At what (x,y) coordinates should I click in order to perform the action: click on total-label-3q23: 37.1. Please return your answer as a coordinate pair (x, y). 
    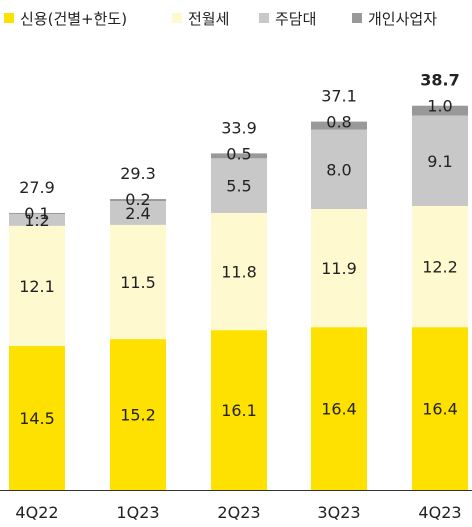
    Looking at the image, I should click on (339, 96).